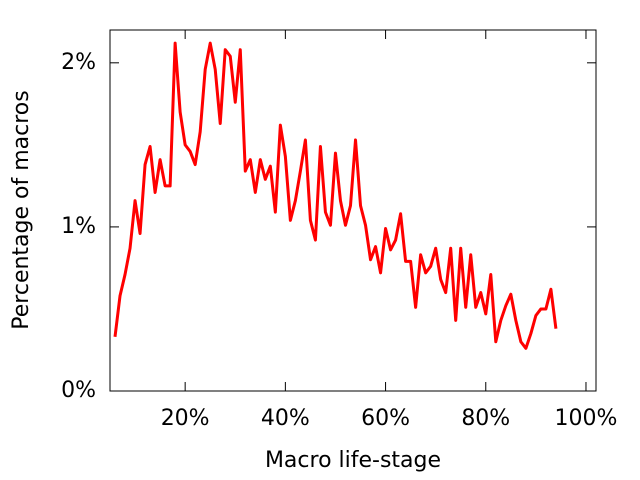  I want to click on x-axis-label: Macro life-stage, so click(353, 460).